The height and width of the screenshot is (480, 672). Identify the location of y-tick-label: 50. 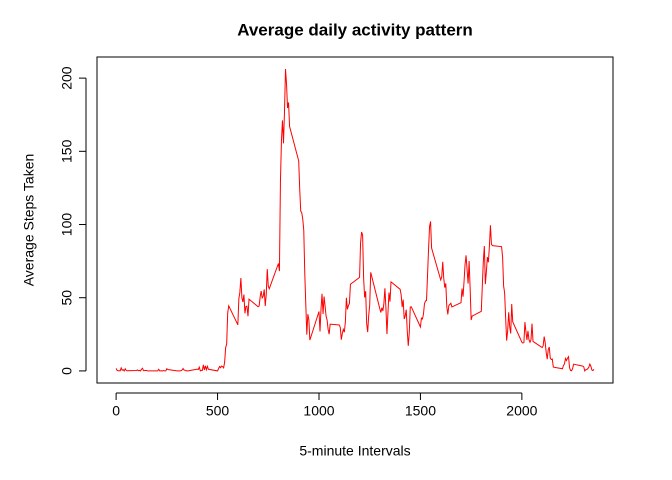
(67, 298).